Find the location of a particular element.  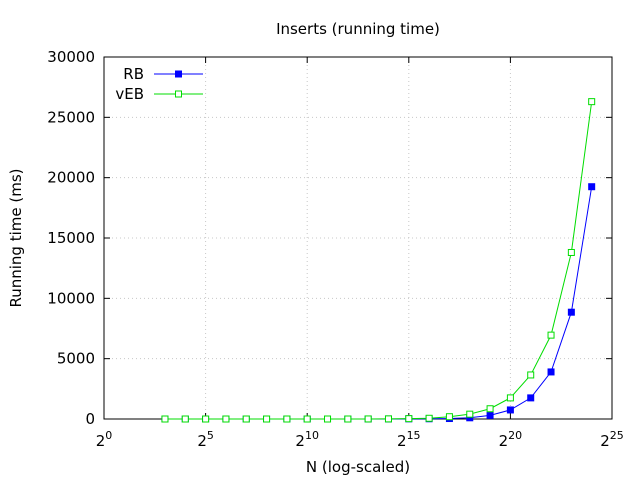

y-tick-label: 5000 is located at coordinates (76, 359).